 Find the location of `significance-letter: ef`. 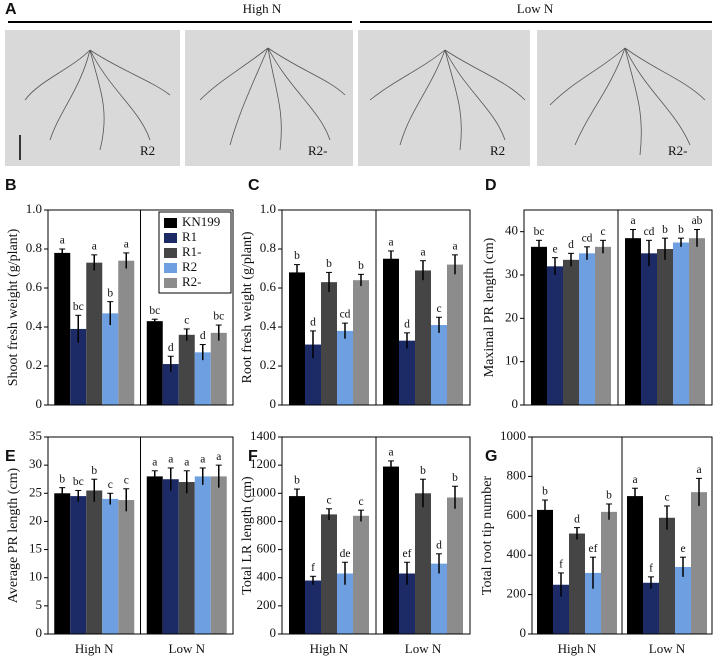

significance-letter: ef is located at coordinates (593, 549).